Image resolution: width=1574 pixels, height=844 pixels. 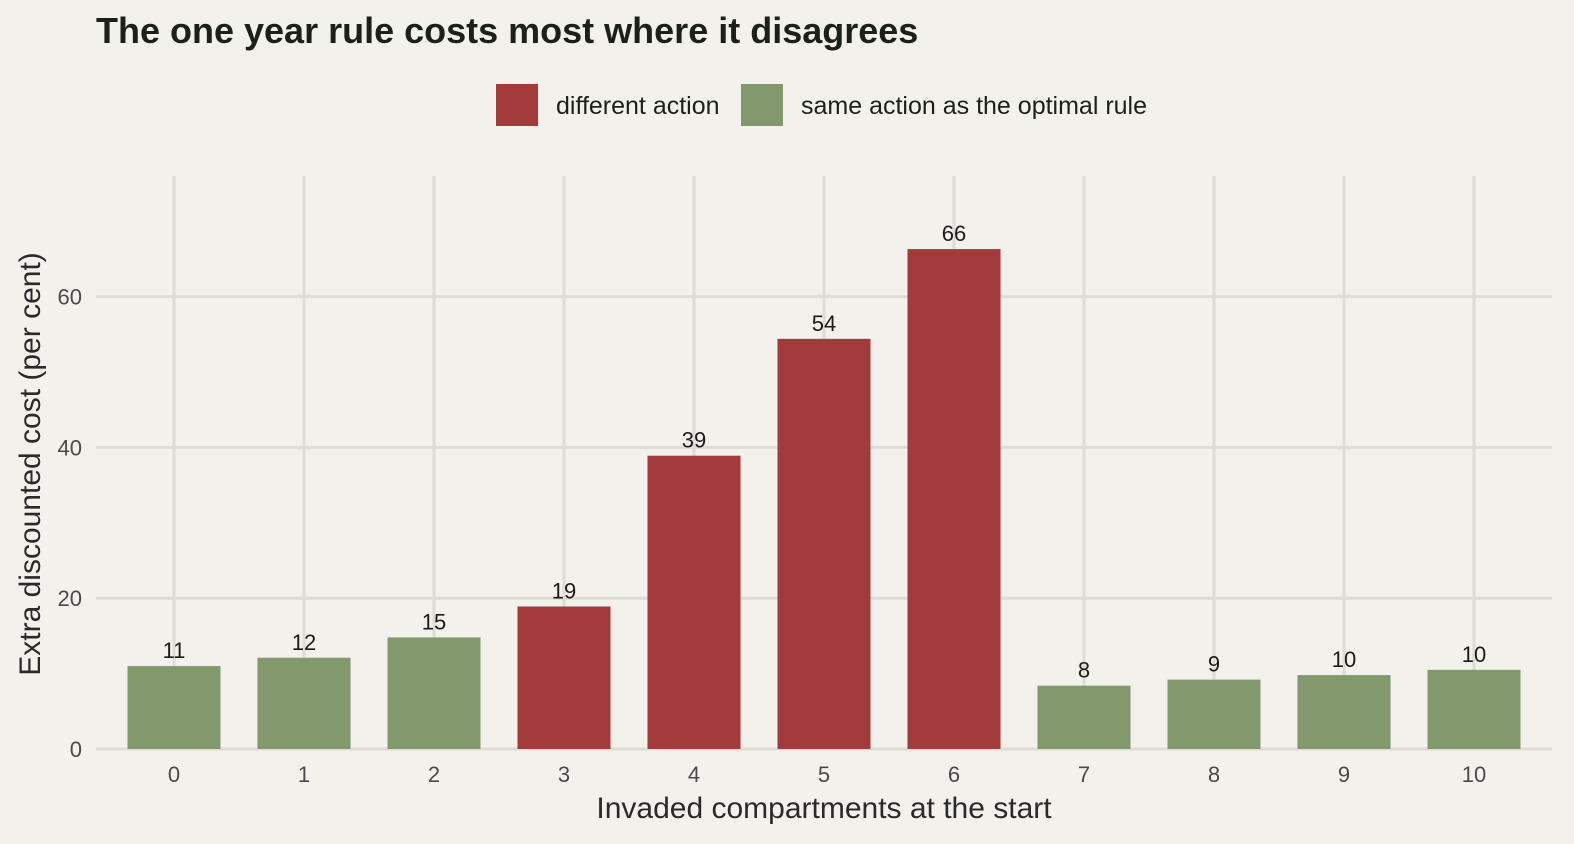 I want to click on x-tick-label-5: 5, so click(x=824, y=774).